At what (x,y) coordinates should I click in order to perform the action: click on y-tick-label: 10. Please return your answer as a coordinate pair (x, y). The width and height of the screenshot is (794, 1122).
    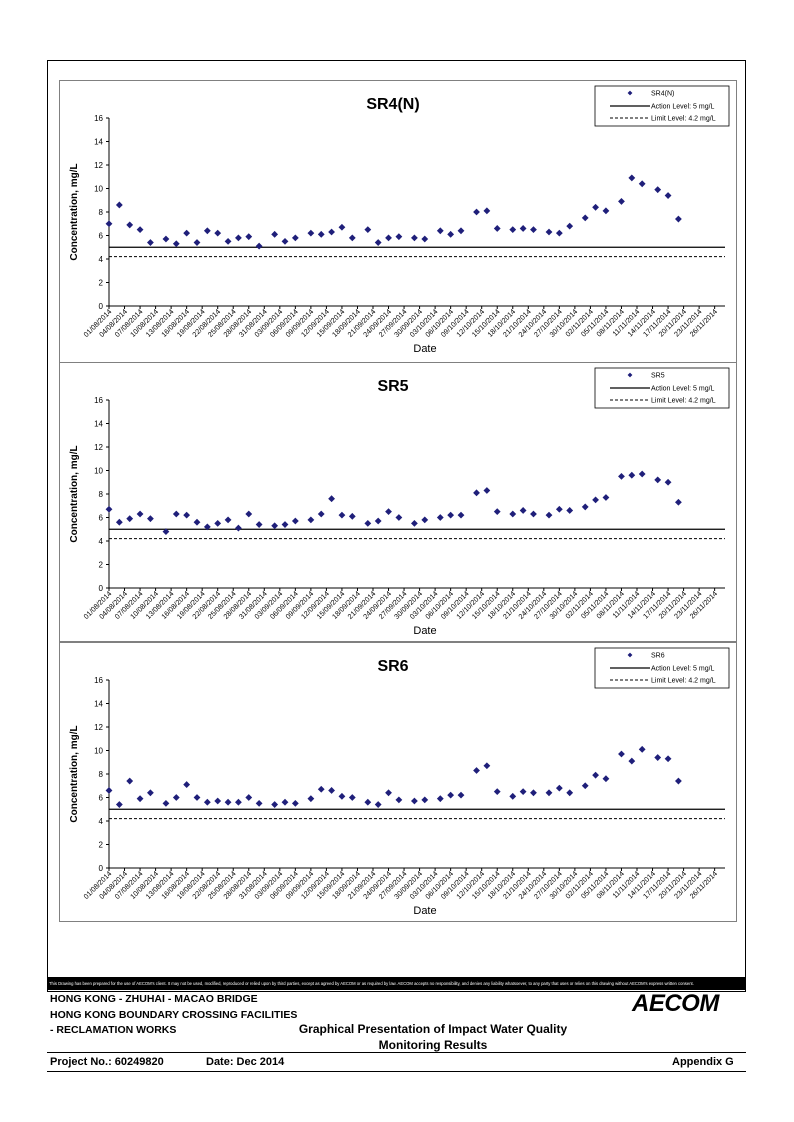
    Looking at the image, I should click on (98, 189).